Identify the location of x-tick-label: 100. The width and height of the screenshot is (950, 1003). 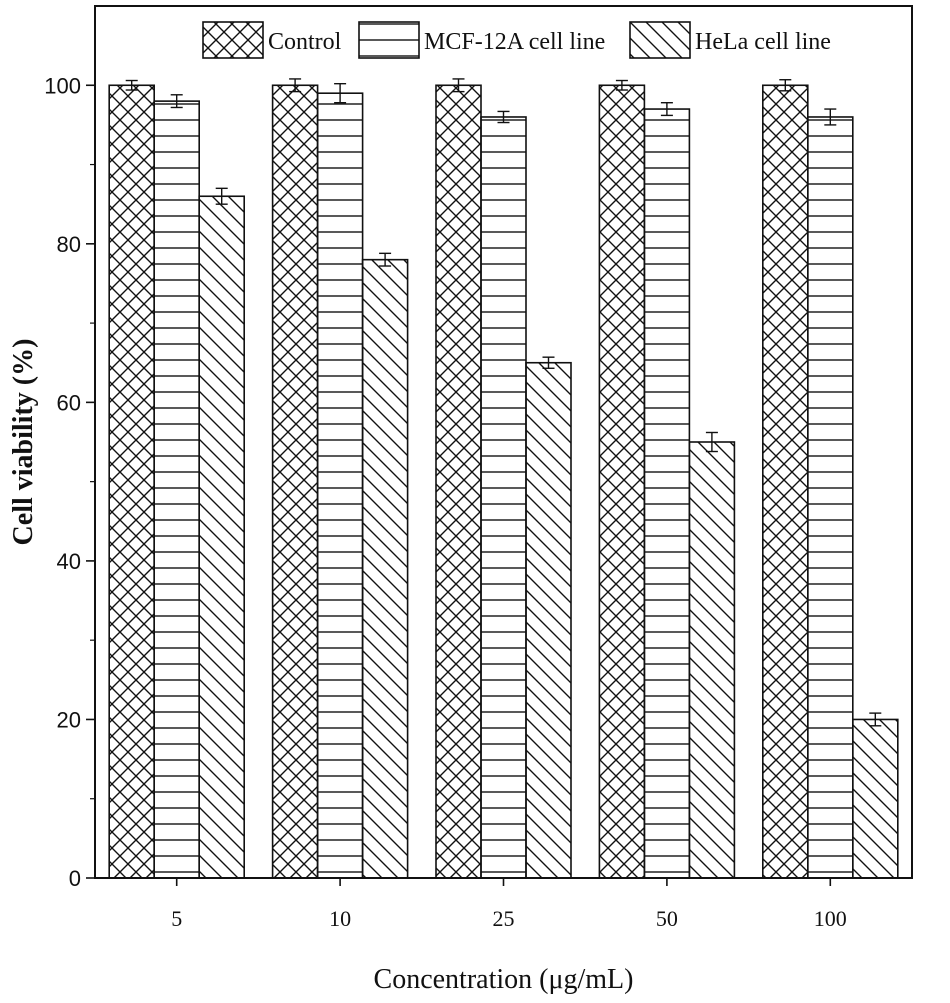
(830, 918).